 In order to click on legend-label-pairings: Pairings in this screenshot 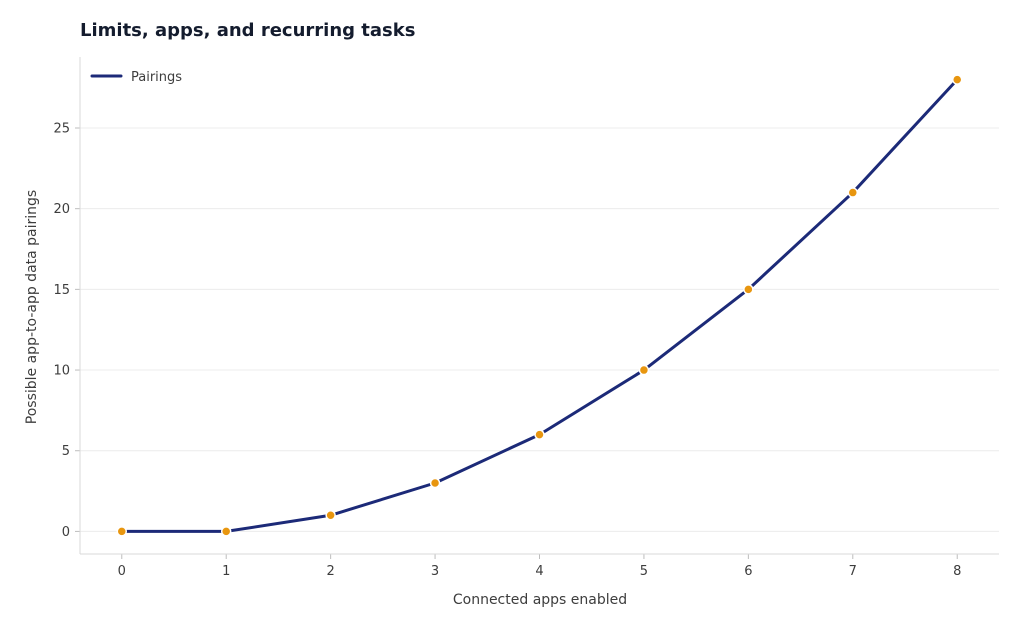, I will do `click(156, 77)`.